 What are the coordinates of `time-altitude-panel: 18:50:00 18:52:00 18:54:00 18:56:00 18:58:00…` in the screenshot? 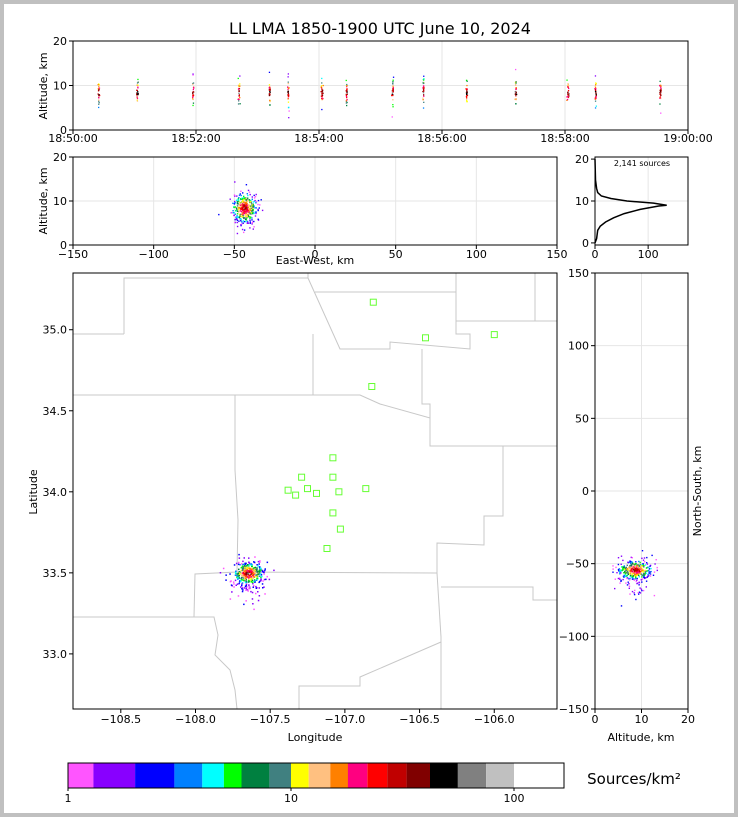 It's located at (375, 90).